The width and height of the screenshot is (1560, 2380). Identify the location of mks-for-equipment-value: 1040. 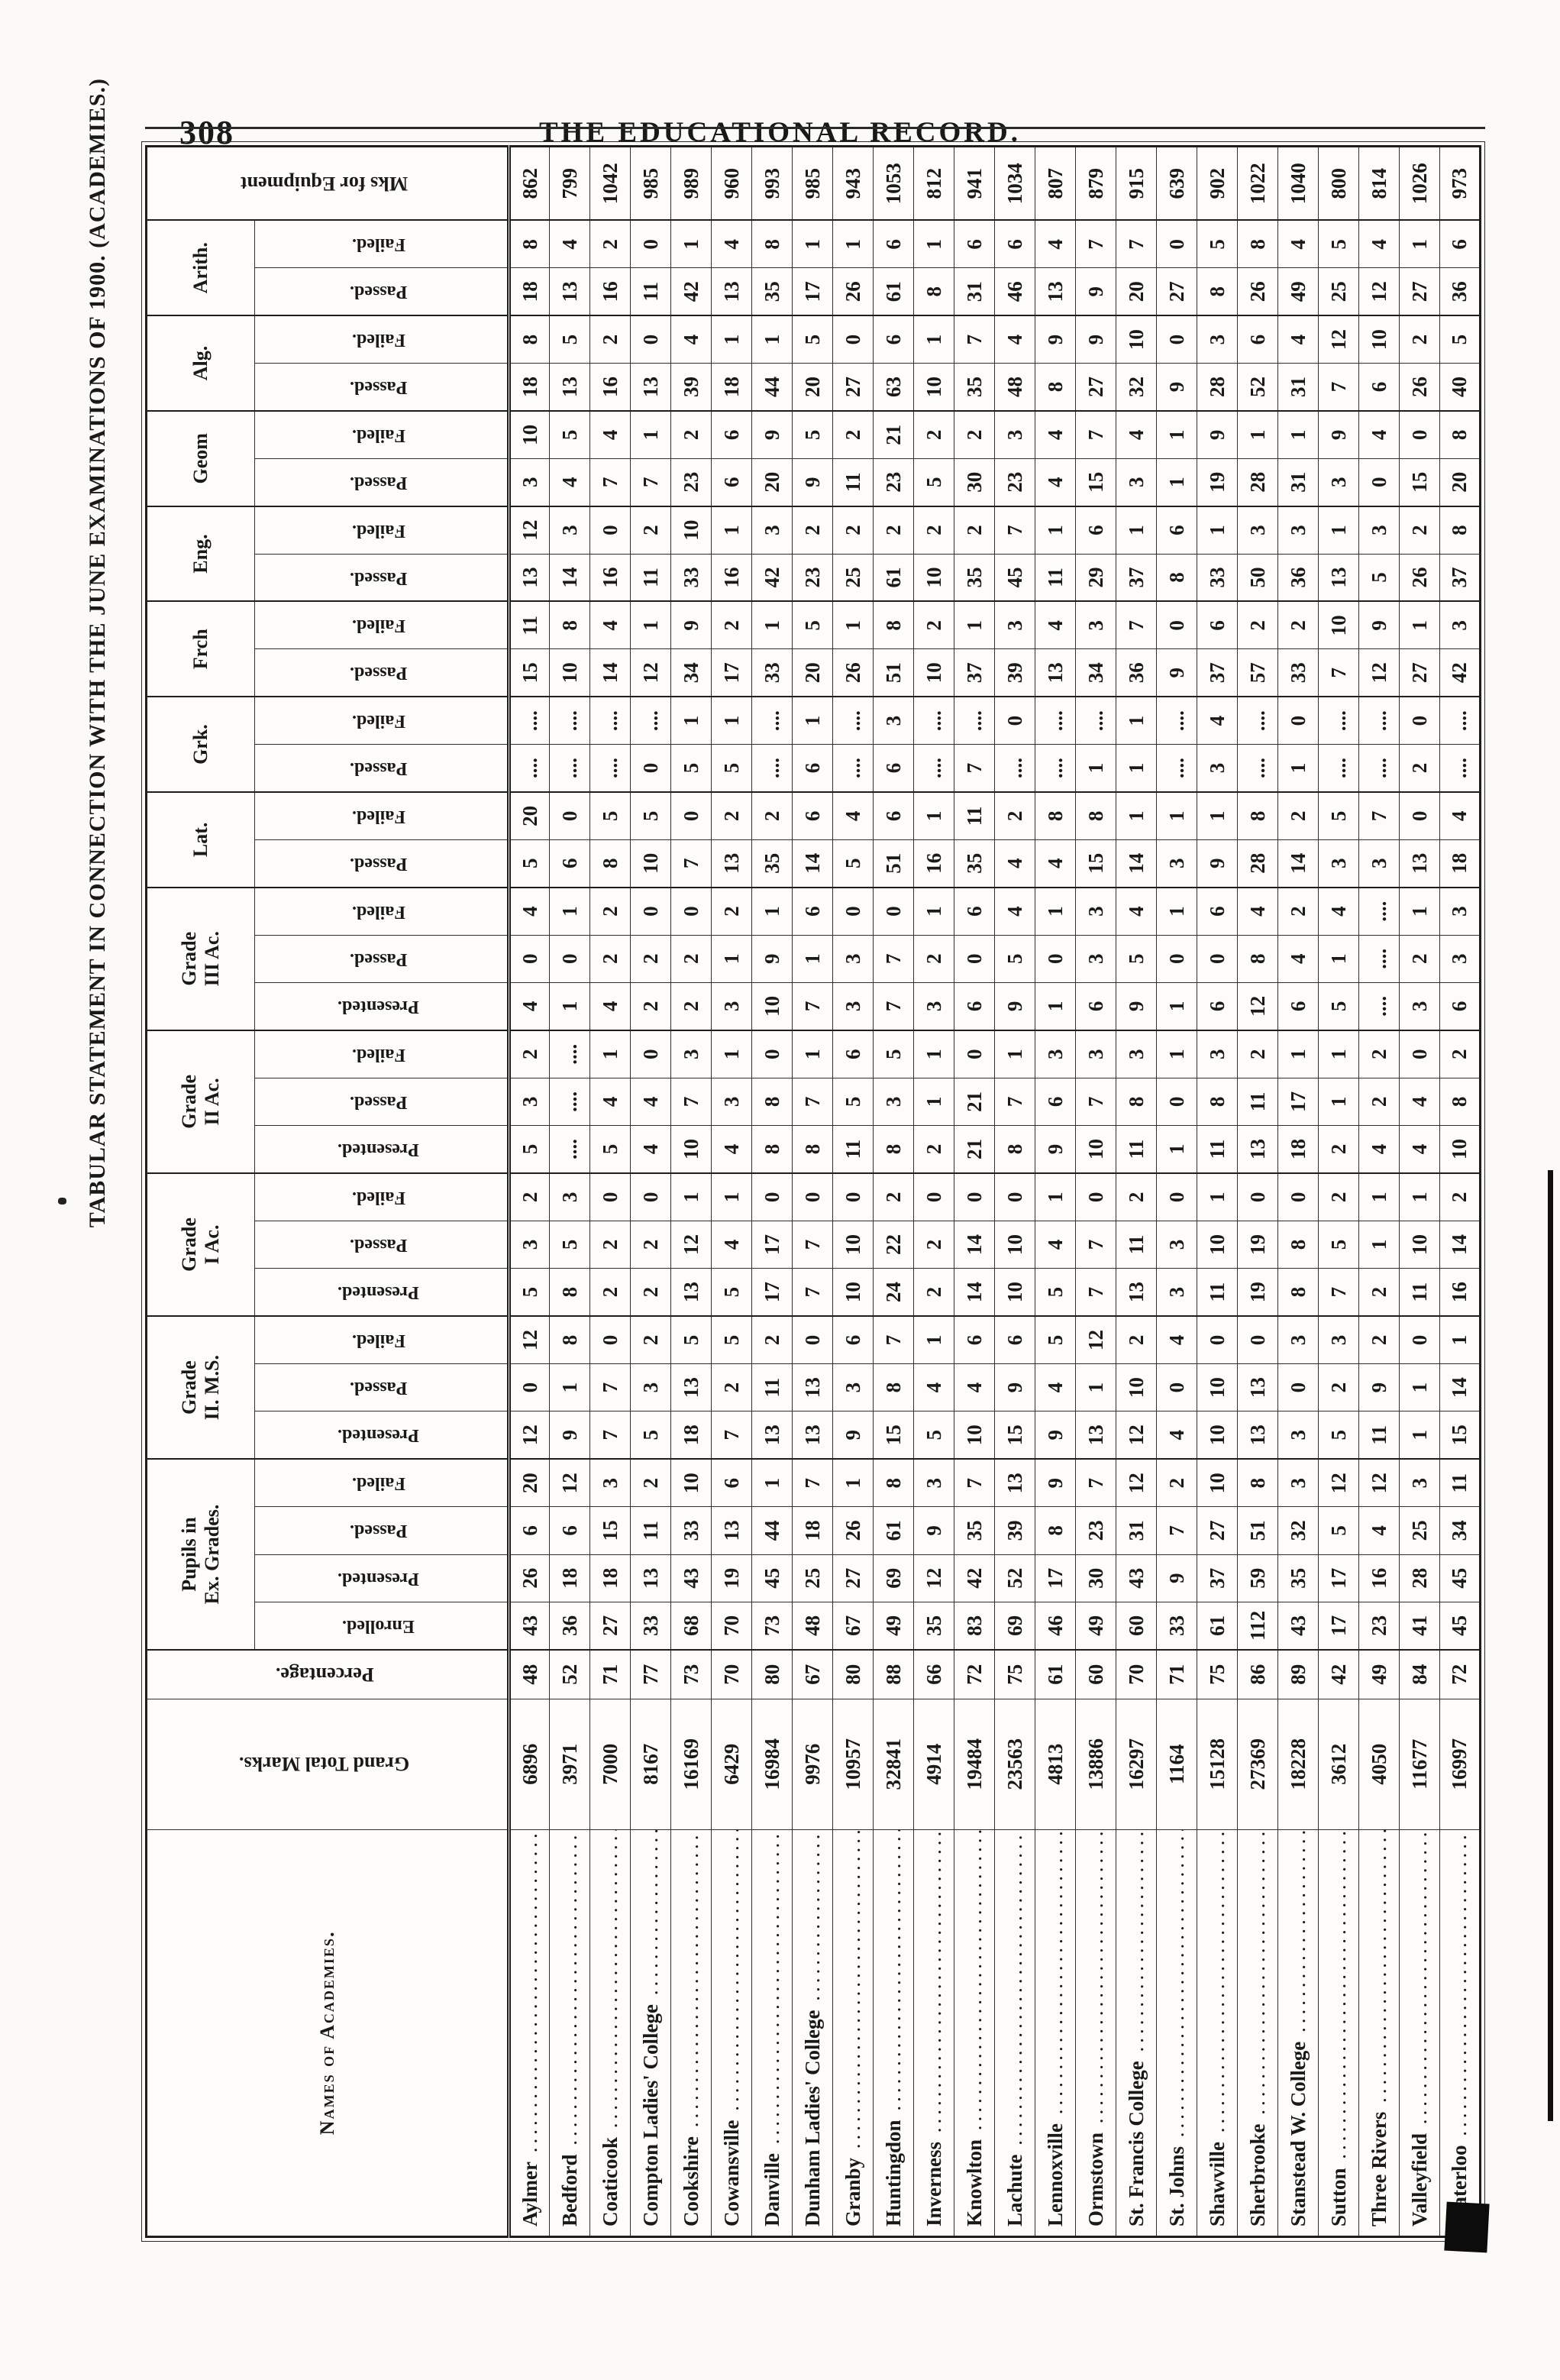
(1298, 184).